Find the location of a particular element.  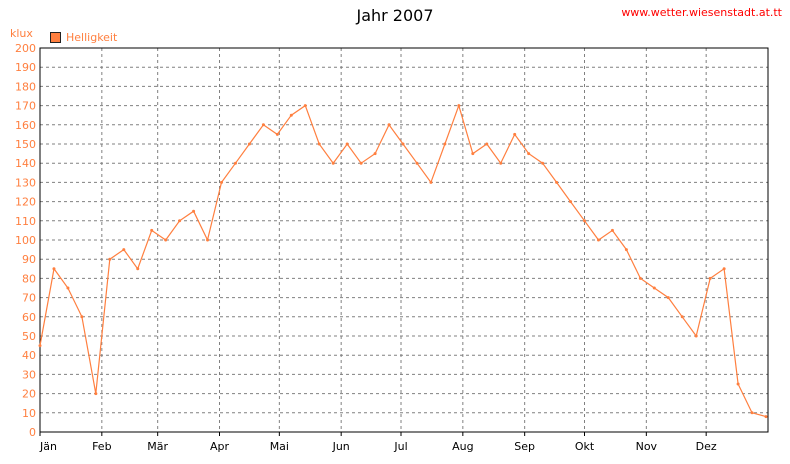

y-tick-label: 130 is located at coordinates (25, 182).